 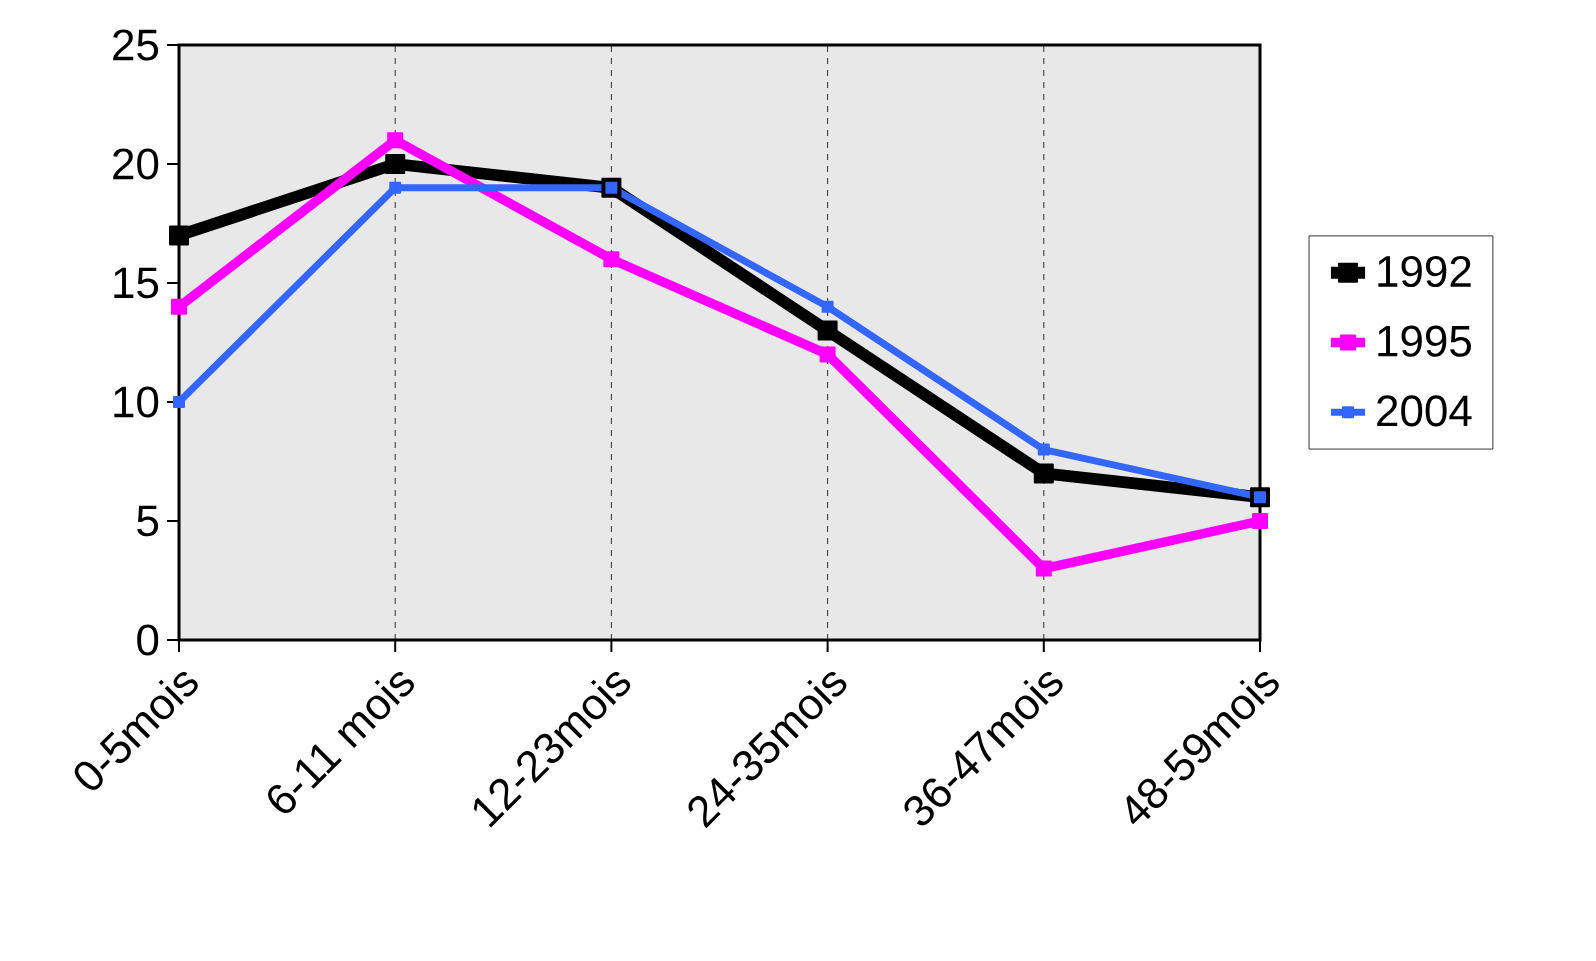 I want to click on y-tick-label: 15, so click(x=136, y=283).